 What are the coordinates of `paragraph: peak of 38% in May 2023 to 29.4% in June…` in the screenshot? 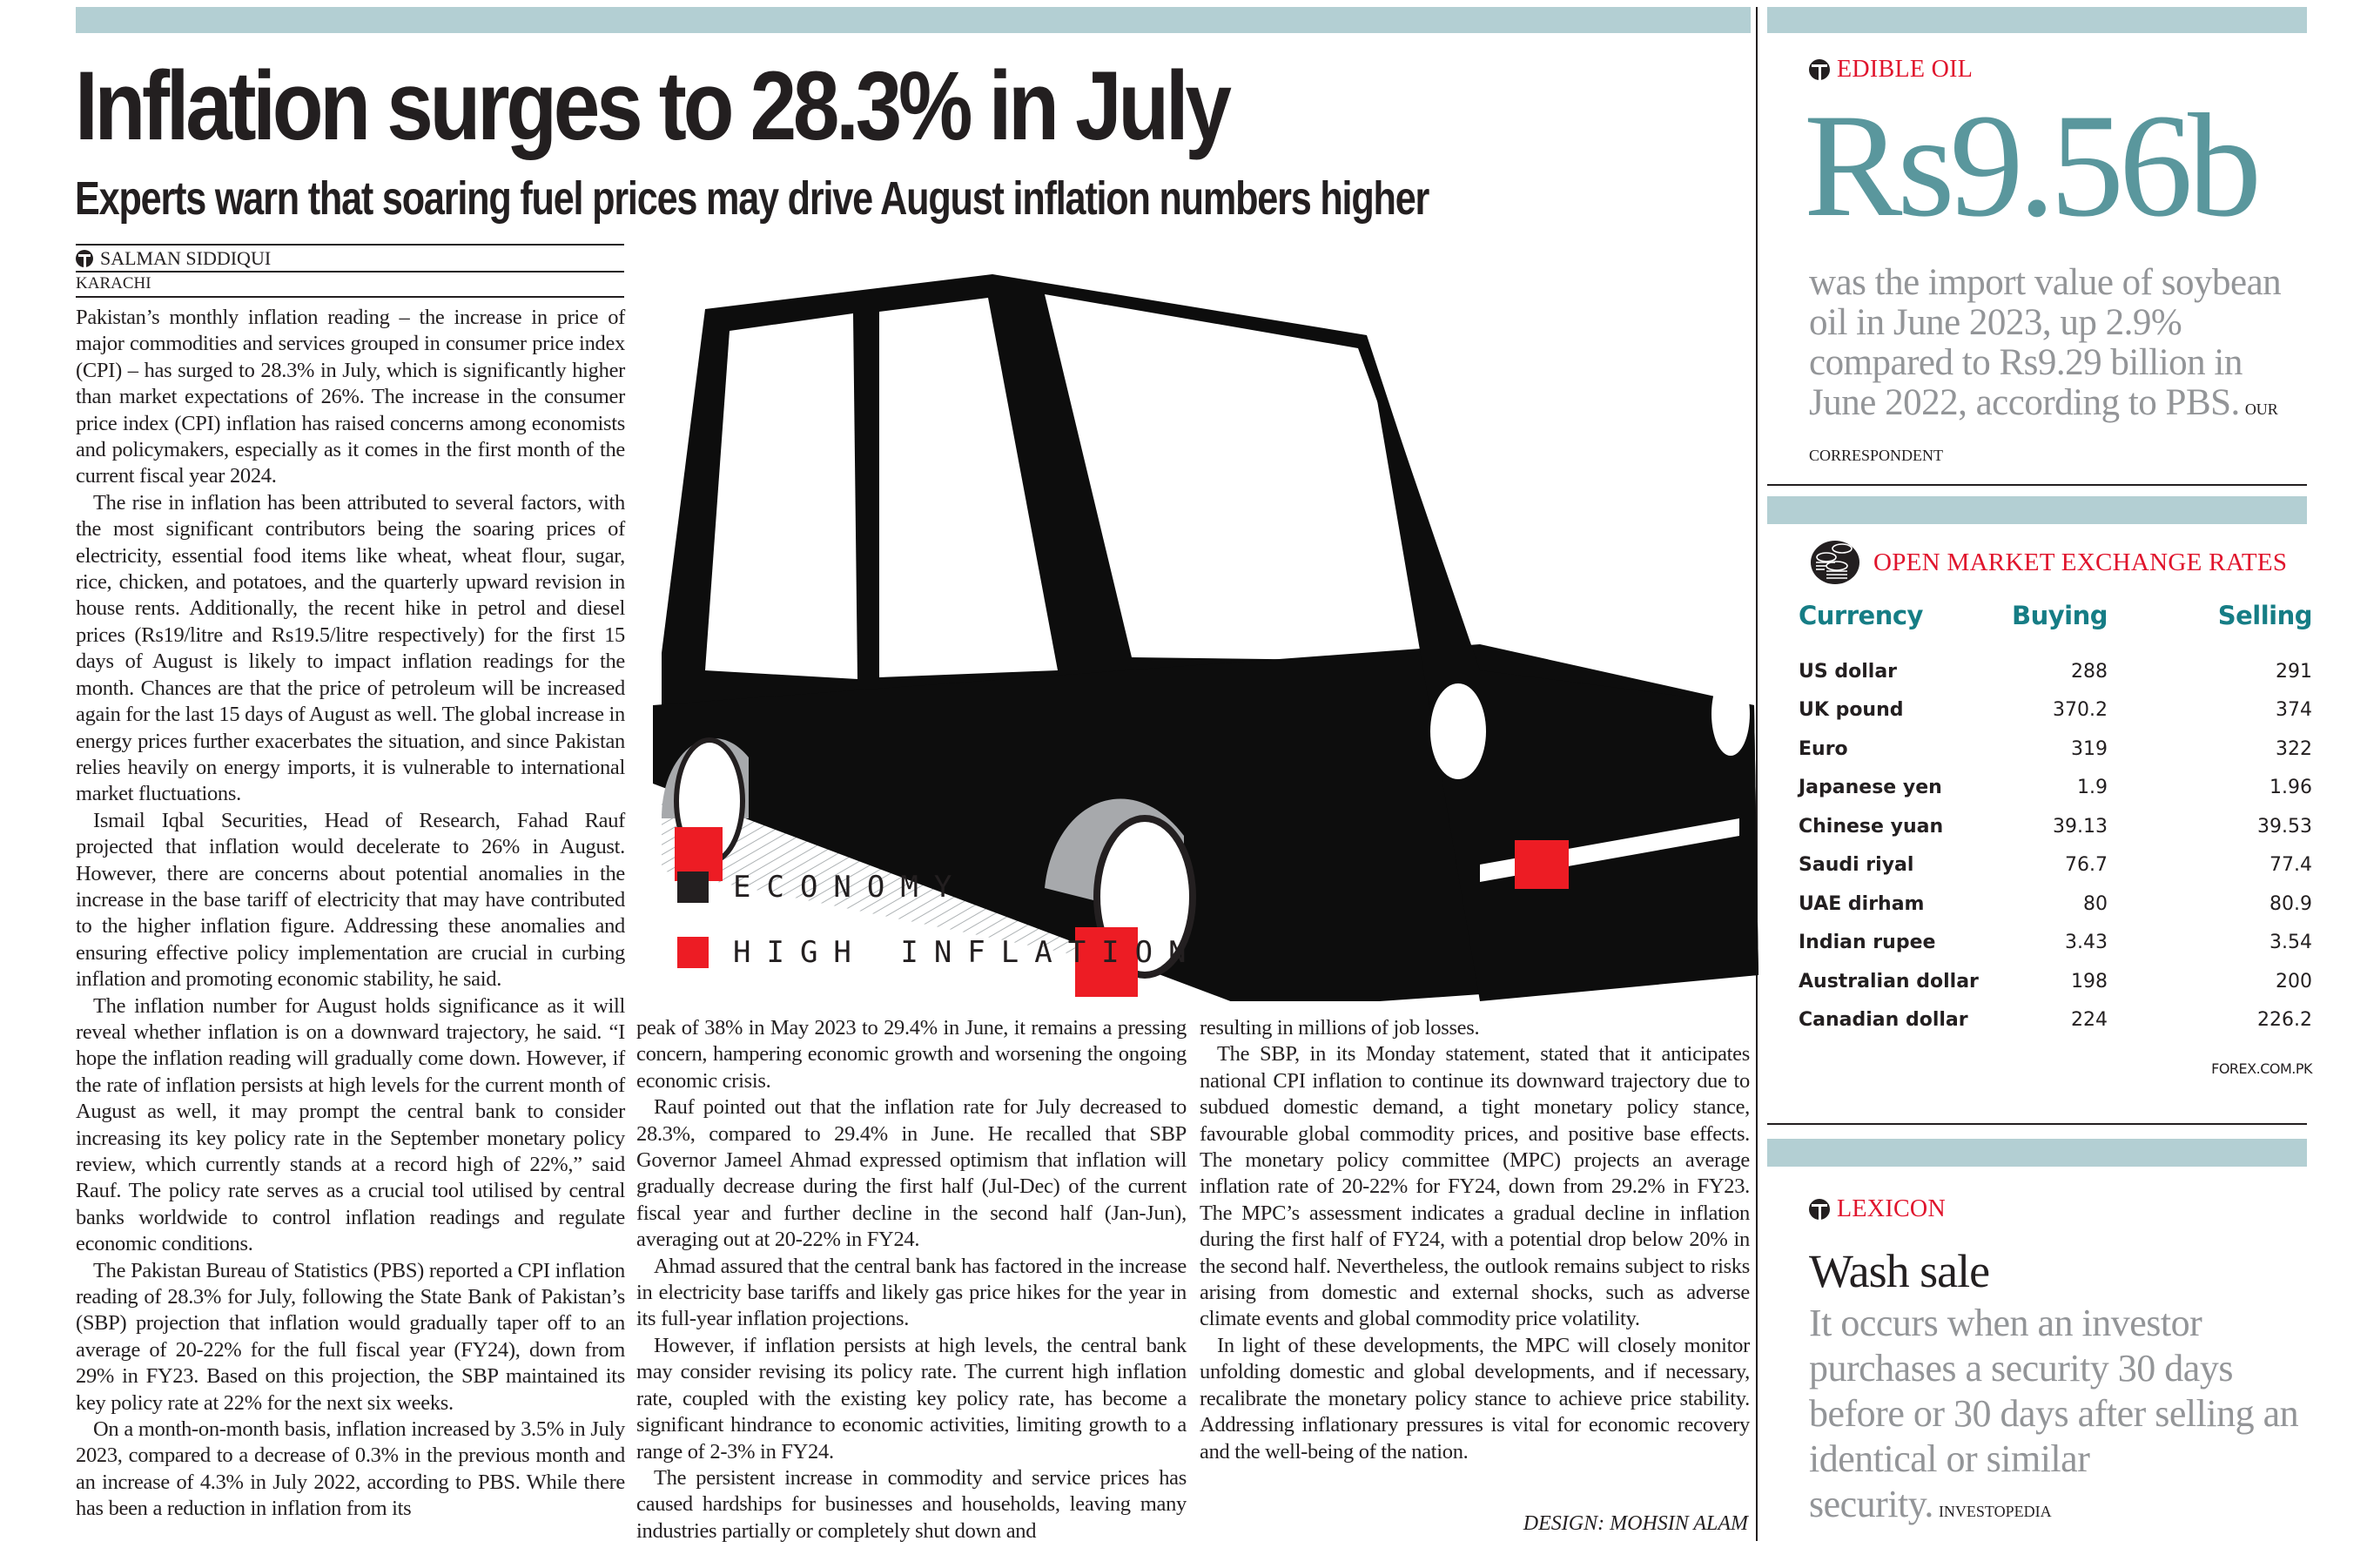 It's located at (911, 1054).